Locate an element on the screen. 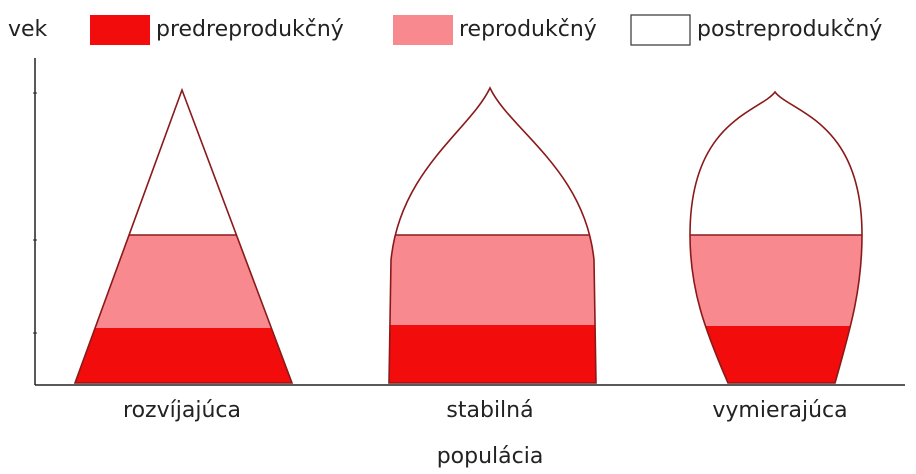 Image resolution: width=916 pixels, height=474 pixels. legend-label: reprodukčný is located at coordinates (528, 29).